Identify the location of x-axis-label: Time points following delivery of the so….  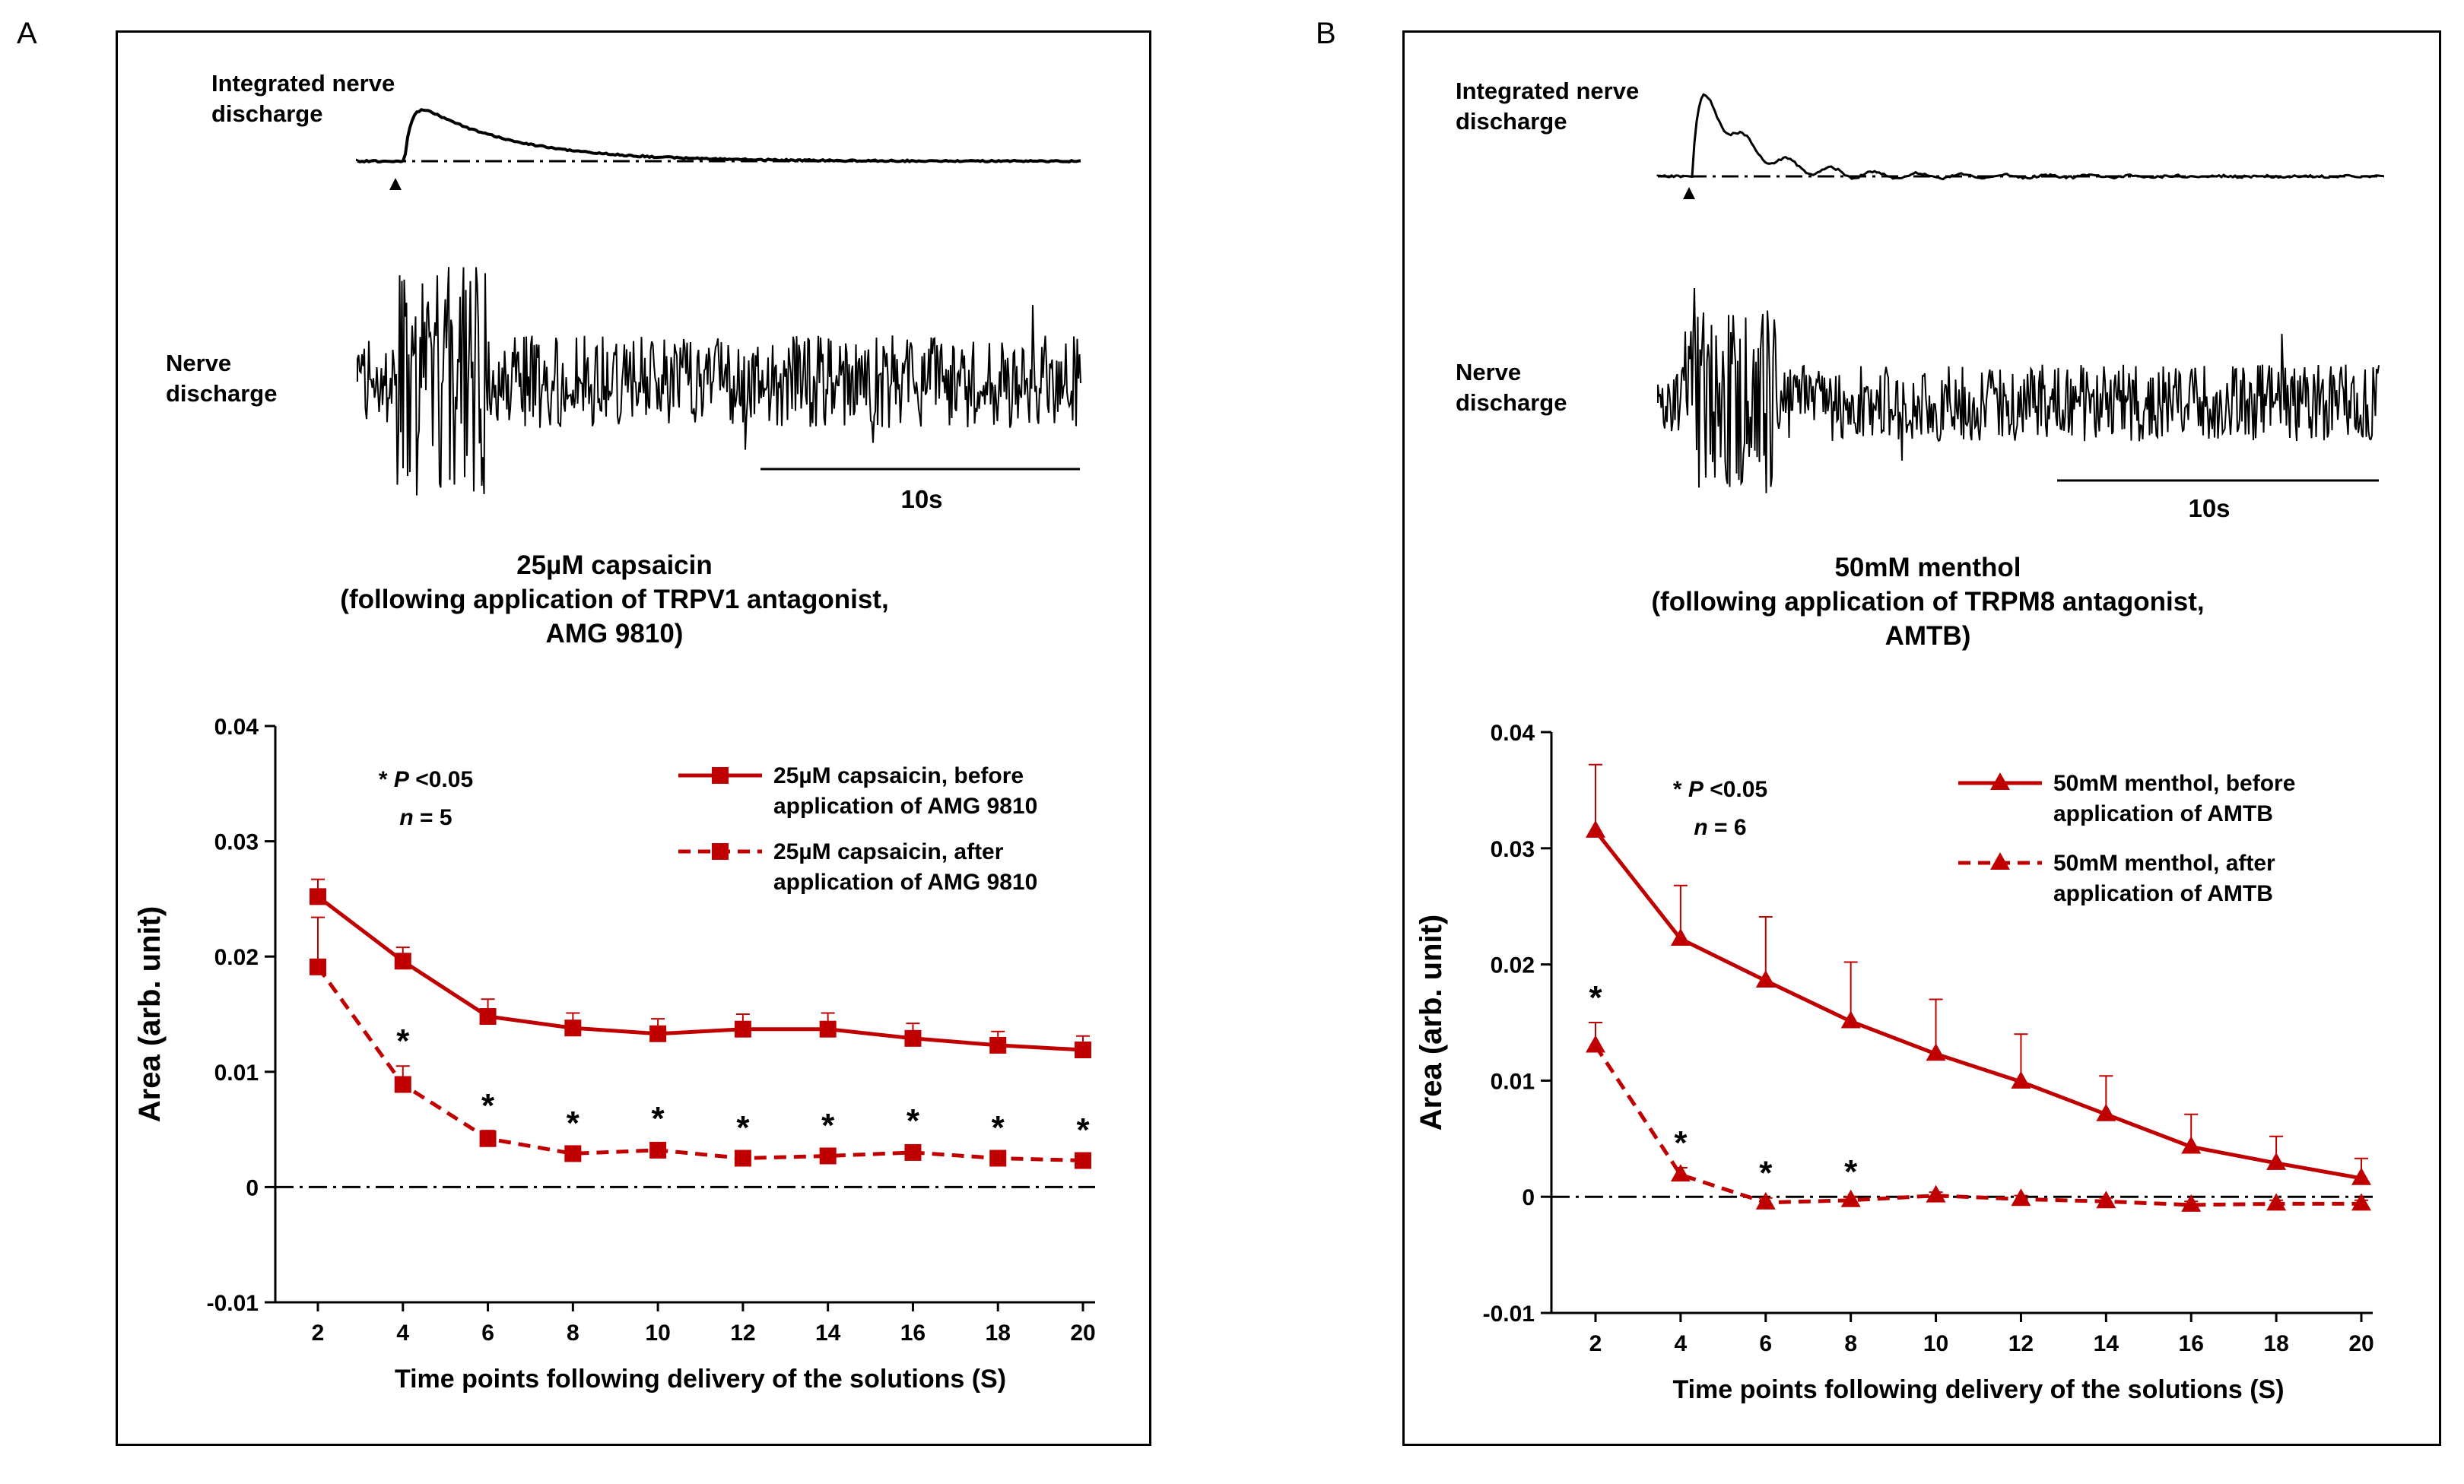
(1978, 1389).